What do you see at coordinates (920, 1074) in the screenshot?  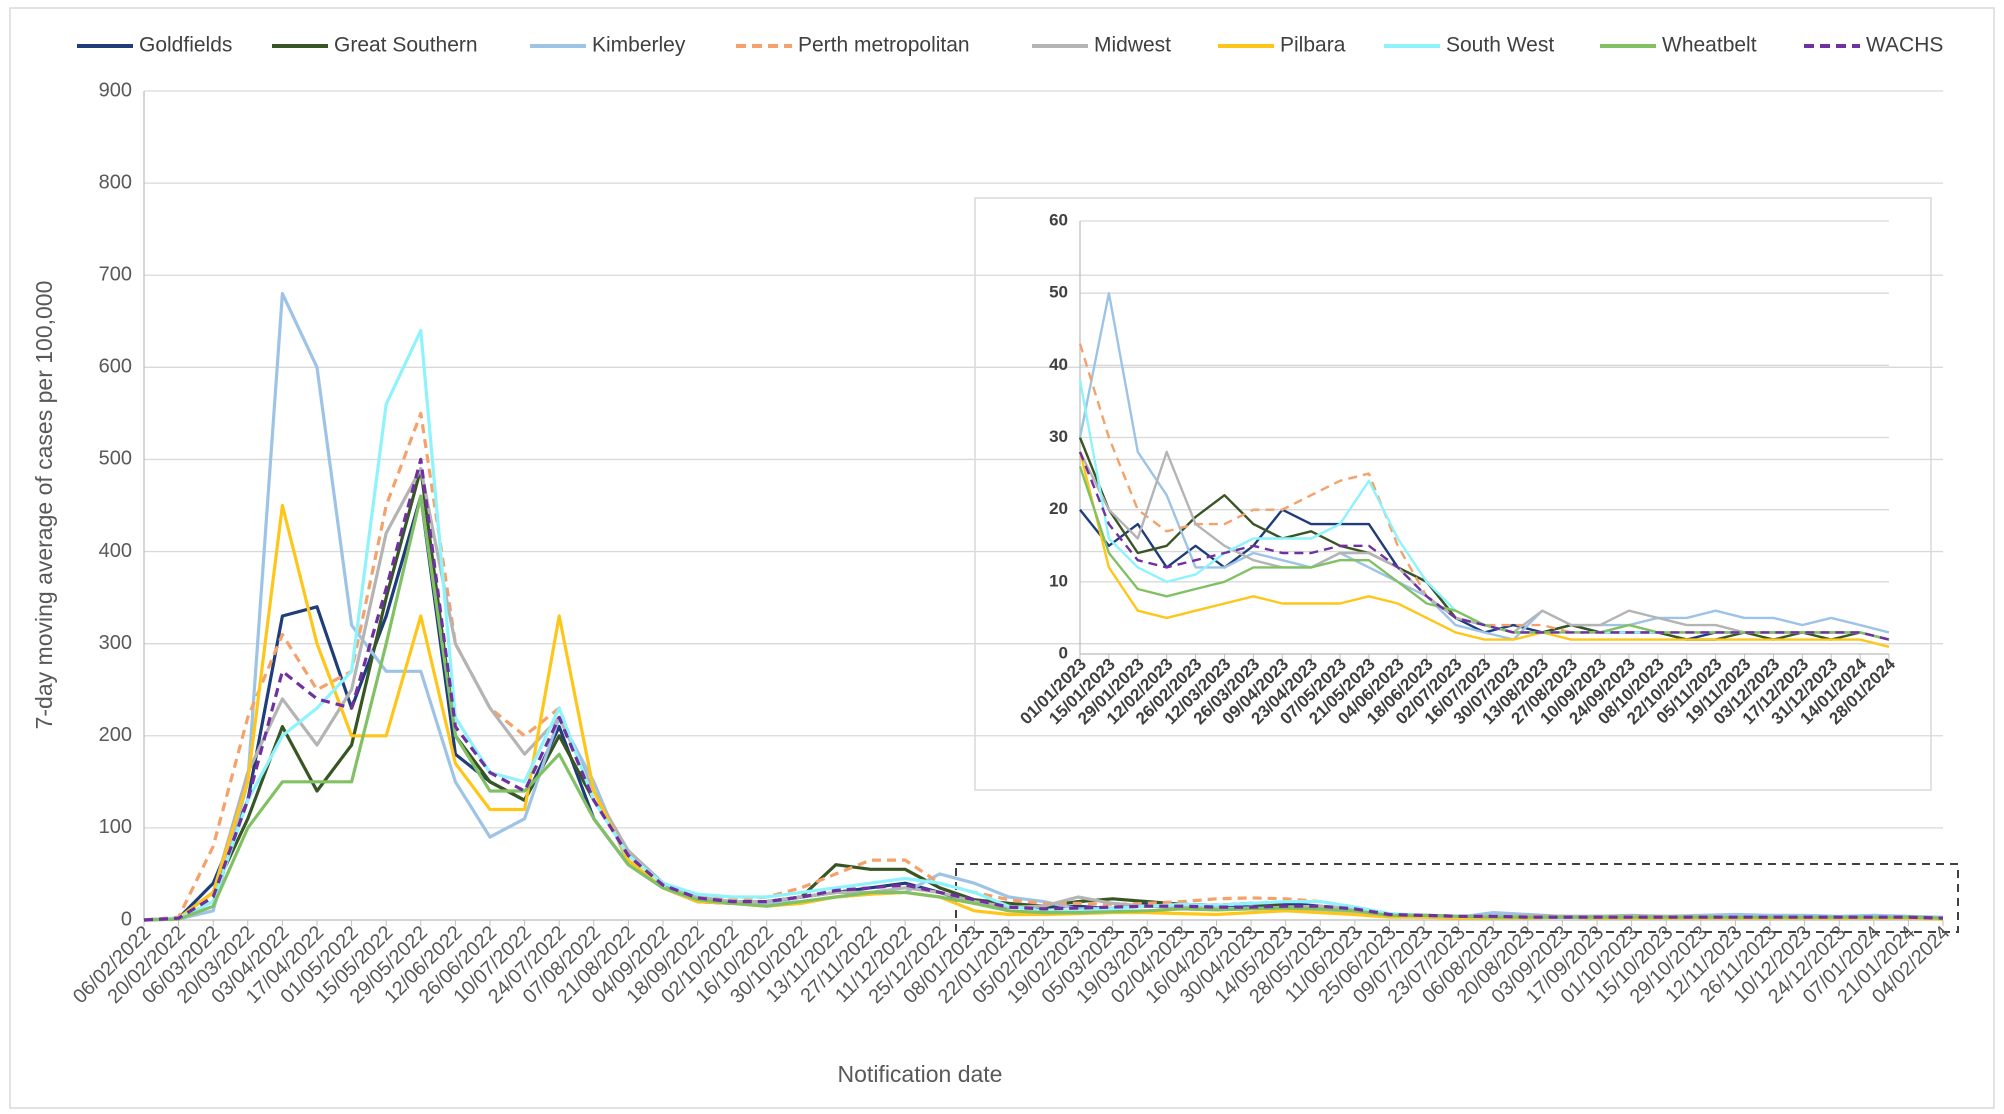 I see `x-axis-title: Notification date` at bounding box center [920, 1074].